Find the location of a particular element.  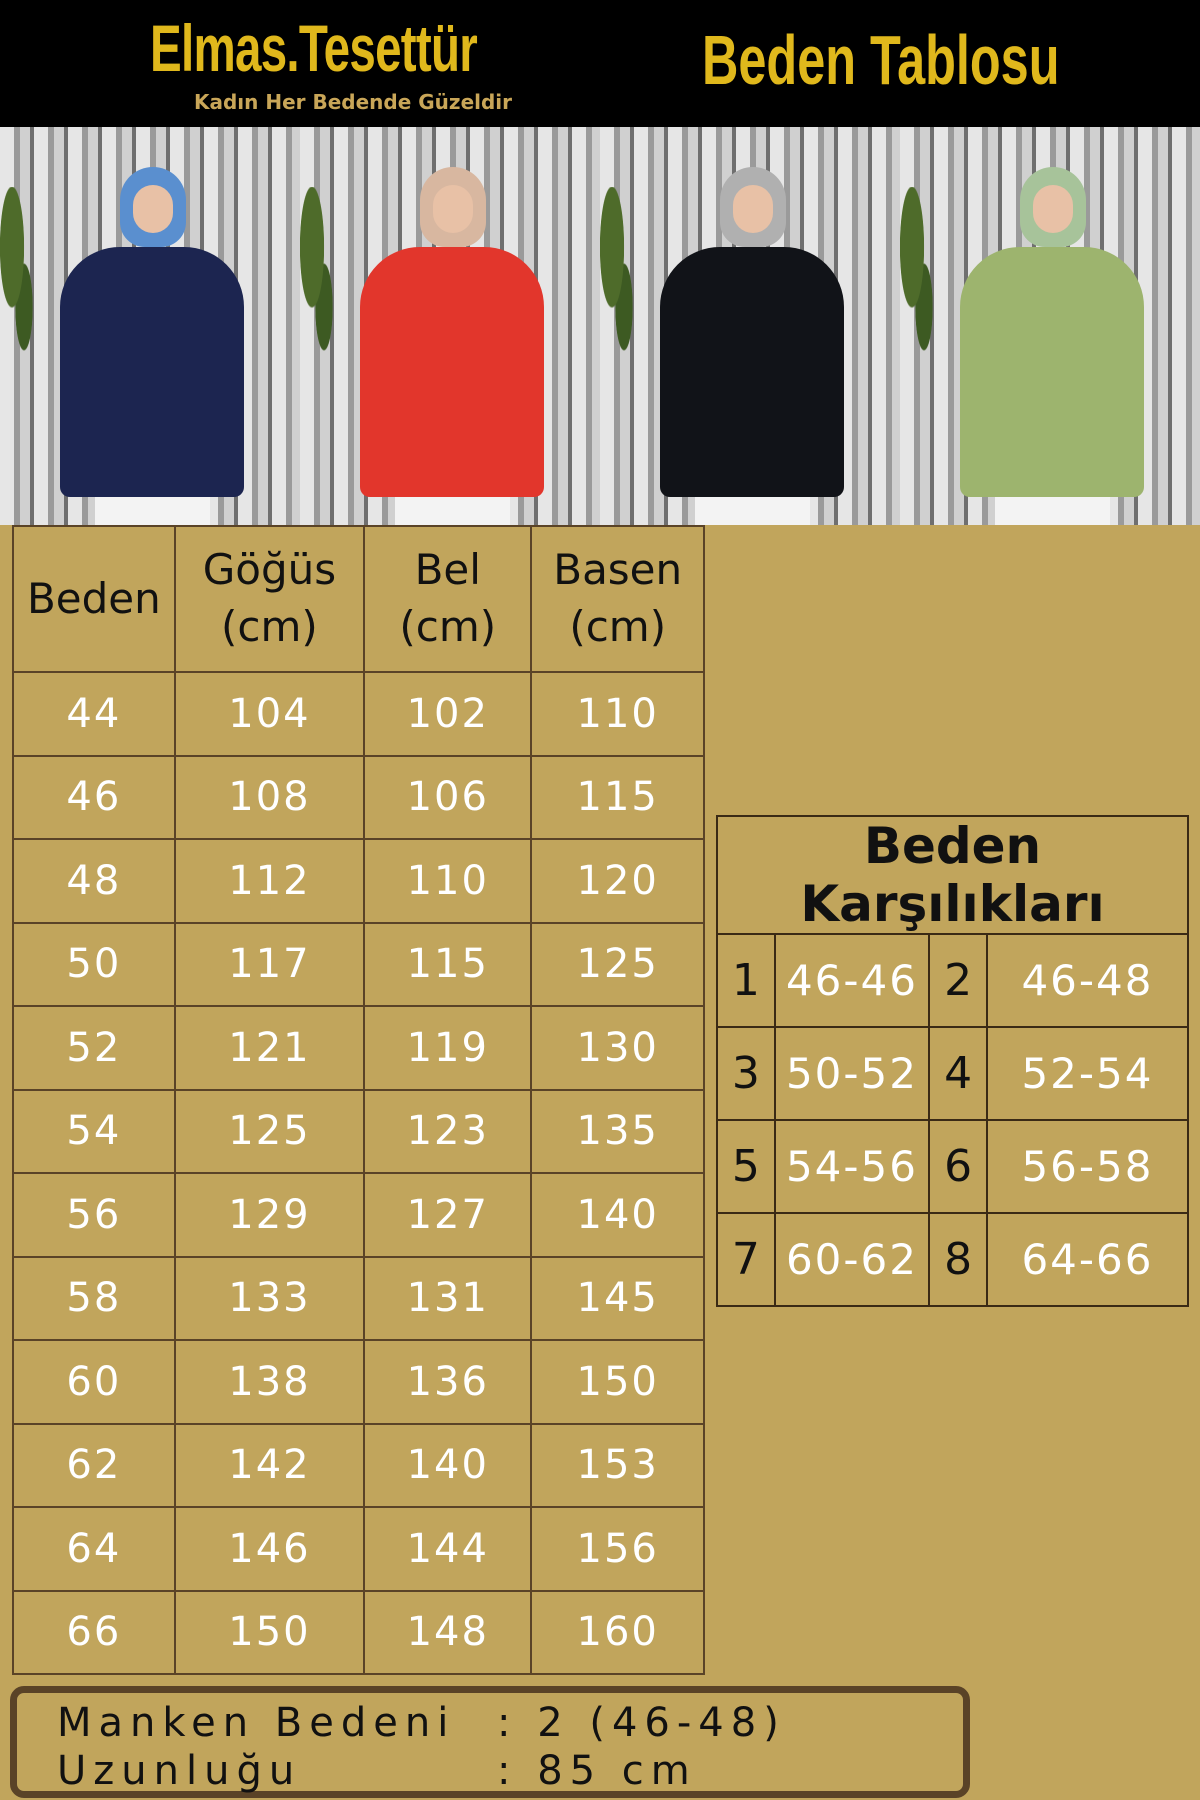

size-number: 2 is located at coordinates (958, 980).